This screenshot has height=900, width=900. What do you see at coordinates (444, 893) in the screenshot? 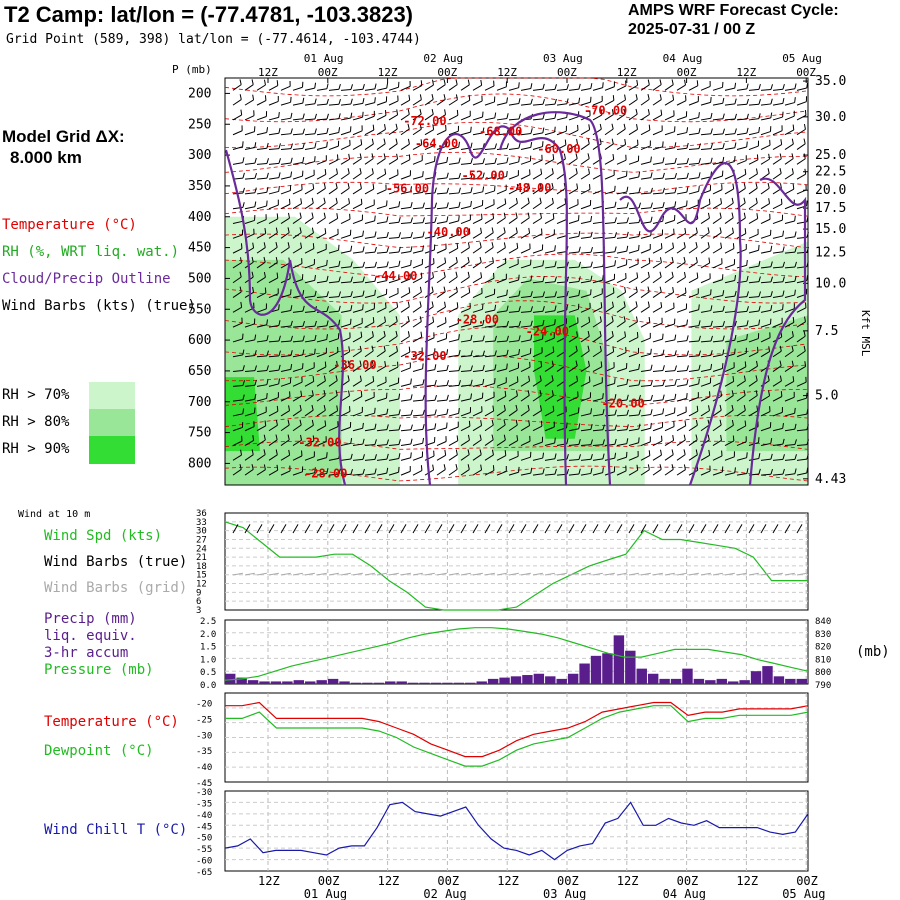
I see `date-tick-label-bottom: 02 Aug` at bounding box center [444, 893].